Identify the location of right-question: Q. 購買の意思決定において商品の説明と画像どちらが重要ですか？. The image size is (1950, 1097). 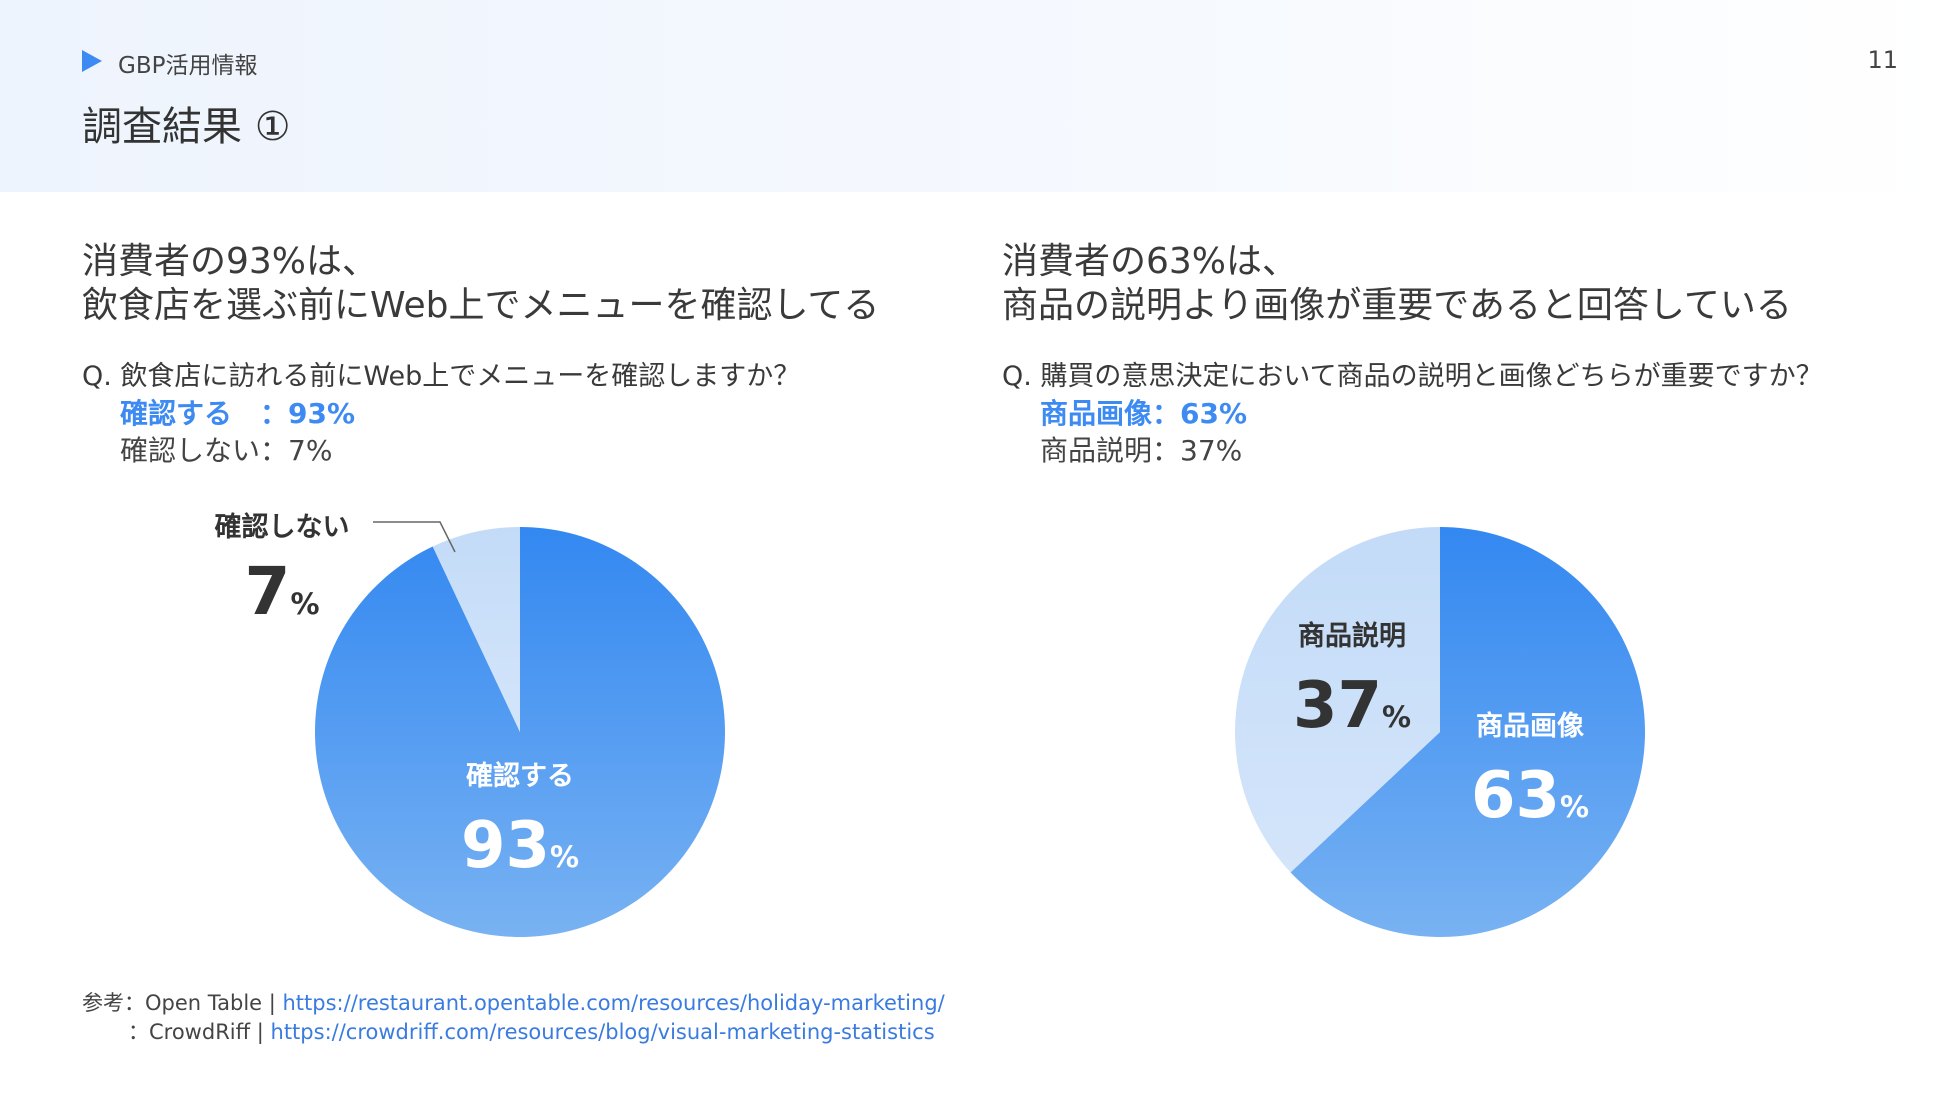
(1412, 376).